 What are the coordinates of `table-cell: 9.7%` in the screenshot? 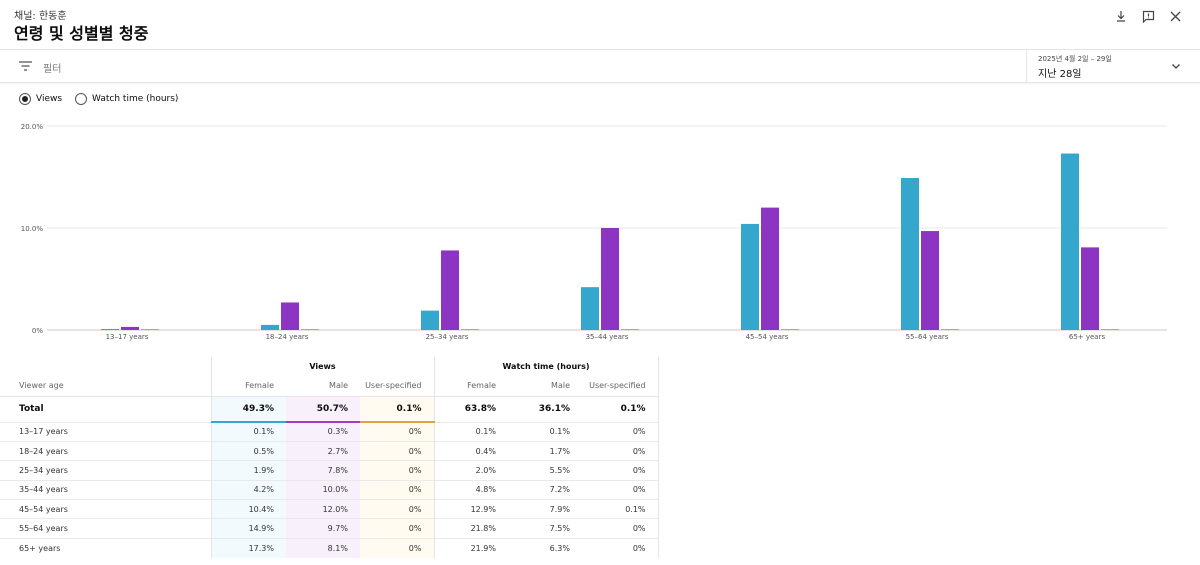 It's located at (323, 528).